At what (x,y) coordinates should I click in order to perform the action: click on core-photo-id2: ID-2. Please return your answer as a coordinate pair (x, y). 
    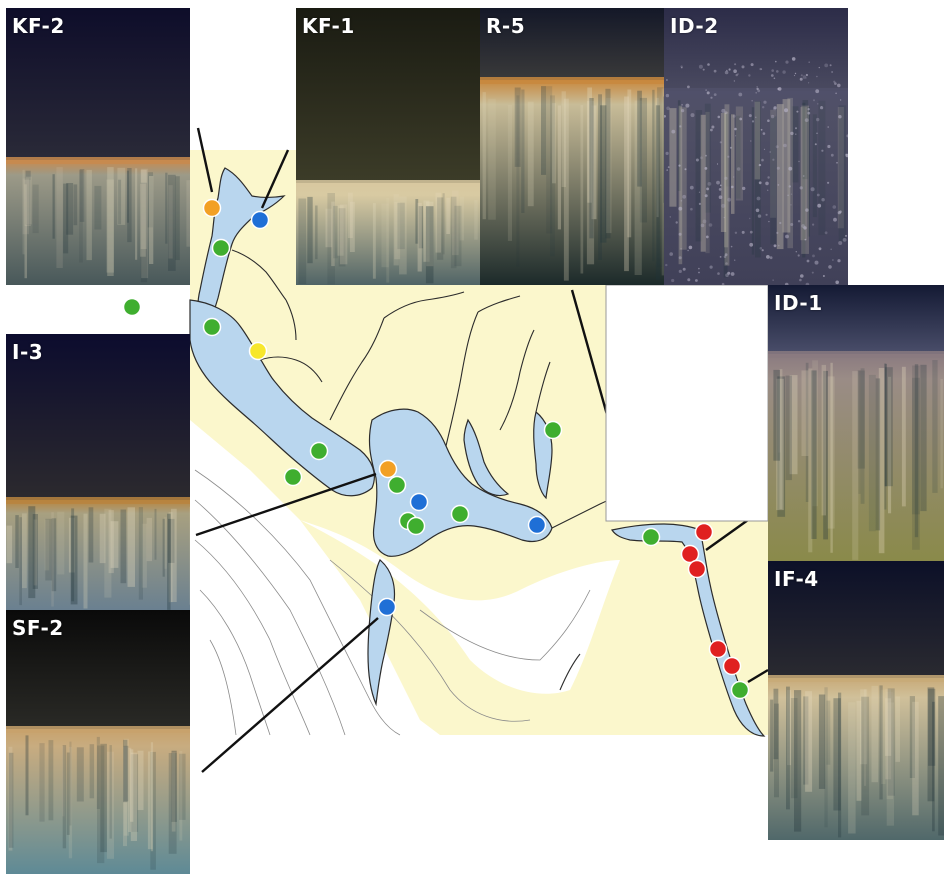
    Looking at the image, I should click on (756, 146).